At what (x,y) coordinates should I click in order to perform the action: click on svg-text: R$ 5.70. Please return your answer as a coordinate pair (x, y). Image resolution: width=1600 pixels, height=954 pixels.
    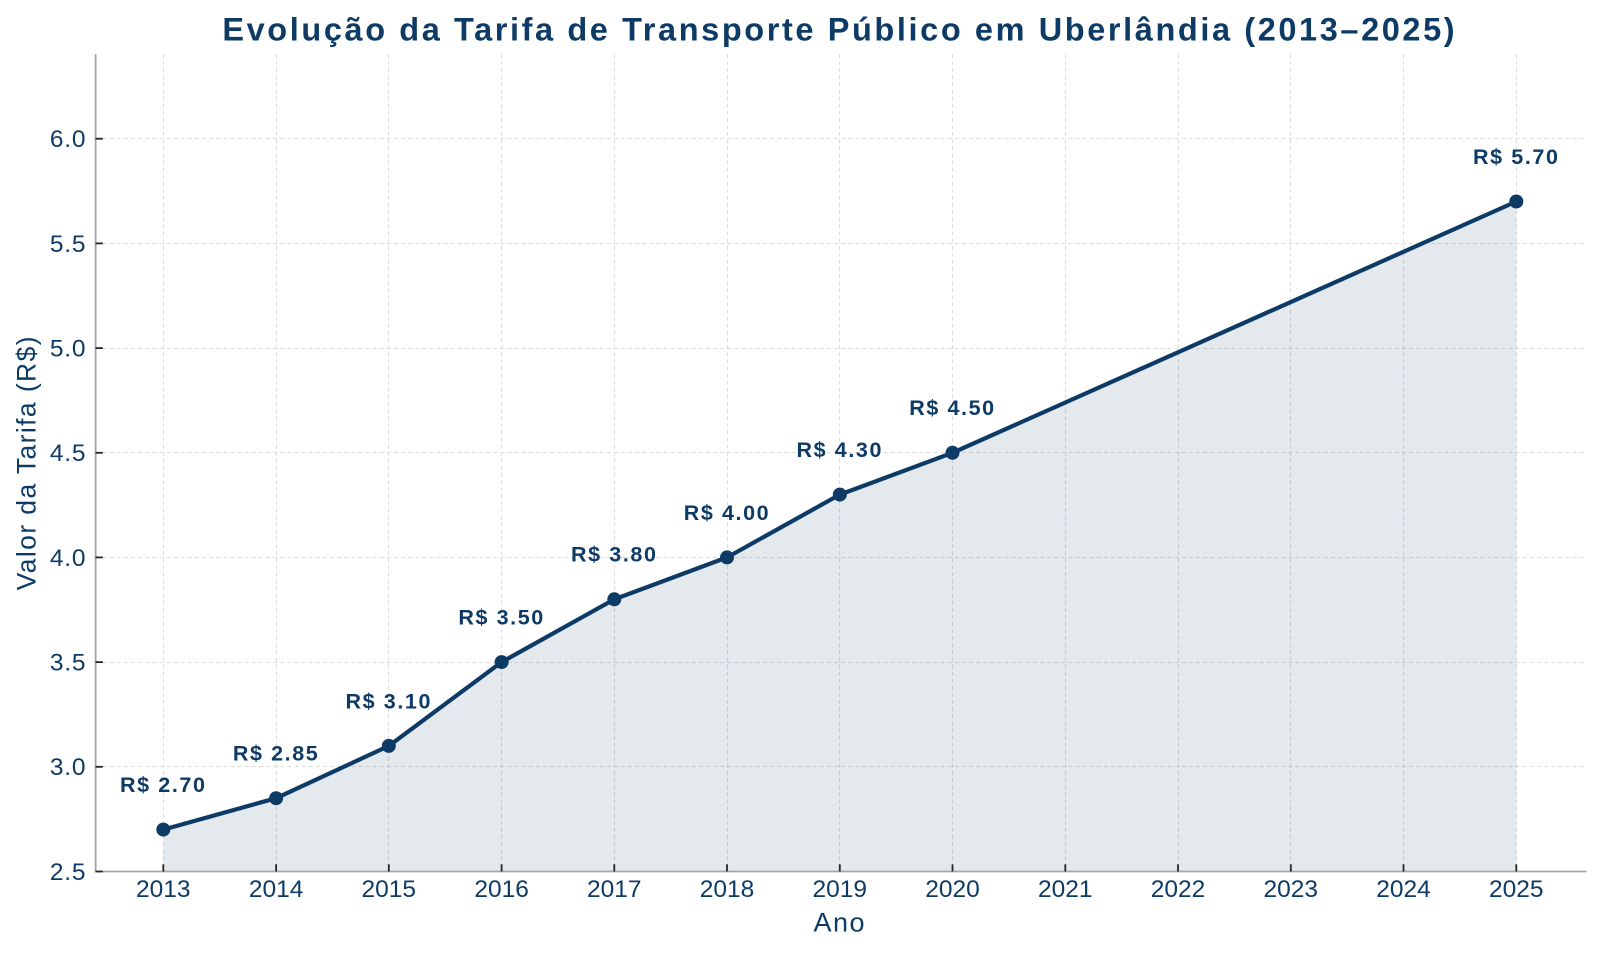
    Looking at the image, I should click on (1516, 157).